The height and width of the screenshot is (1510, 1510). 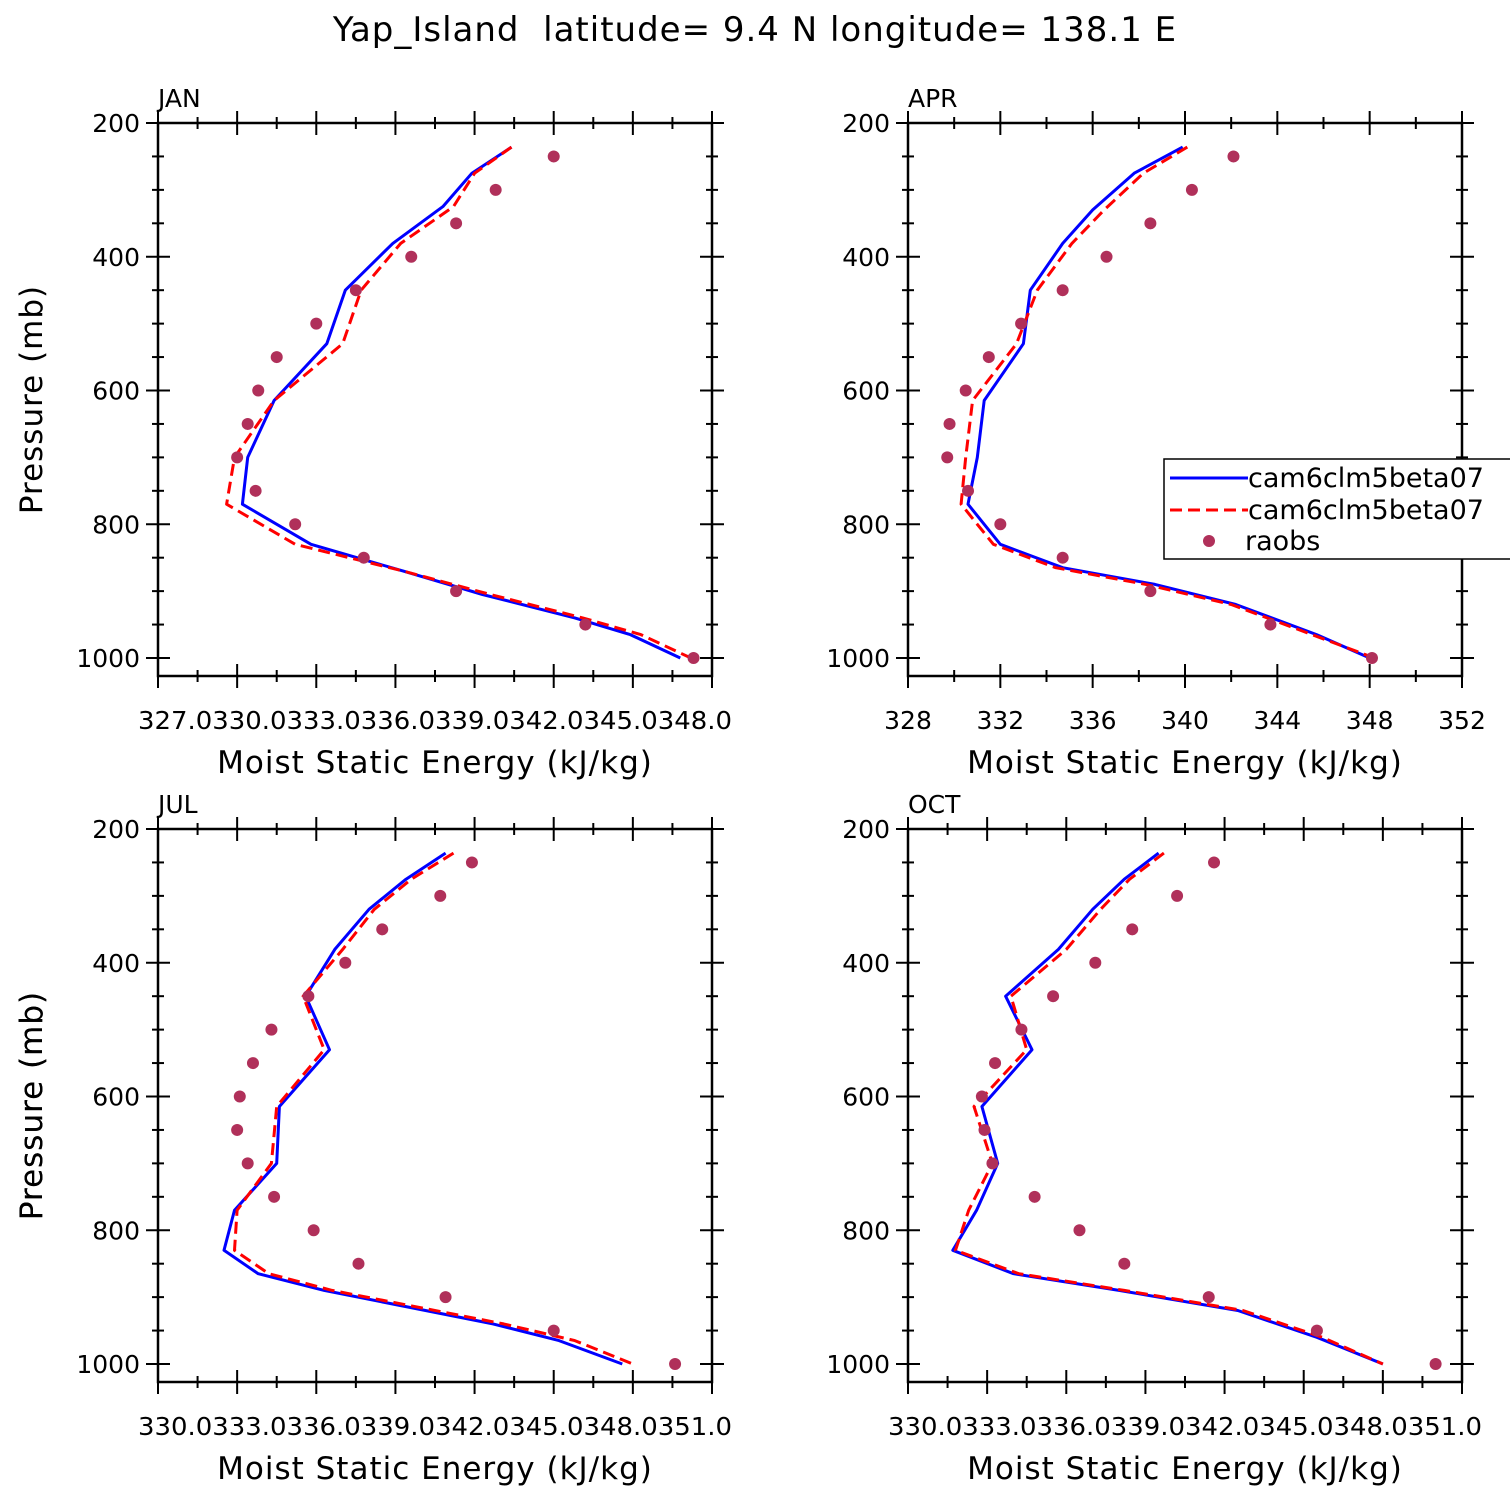 I want to click on panel-title: OCT, so click(x=934, y=804).